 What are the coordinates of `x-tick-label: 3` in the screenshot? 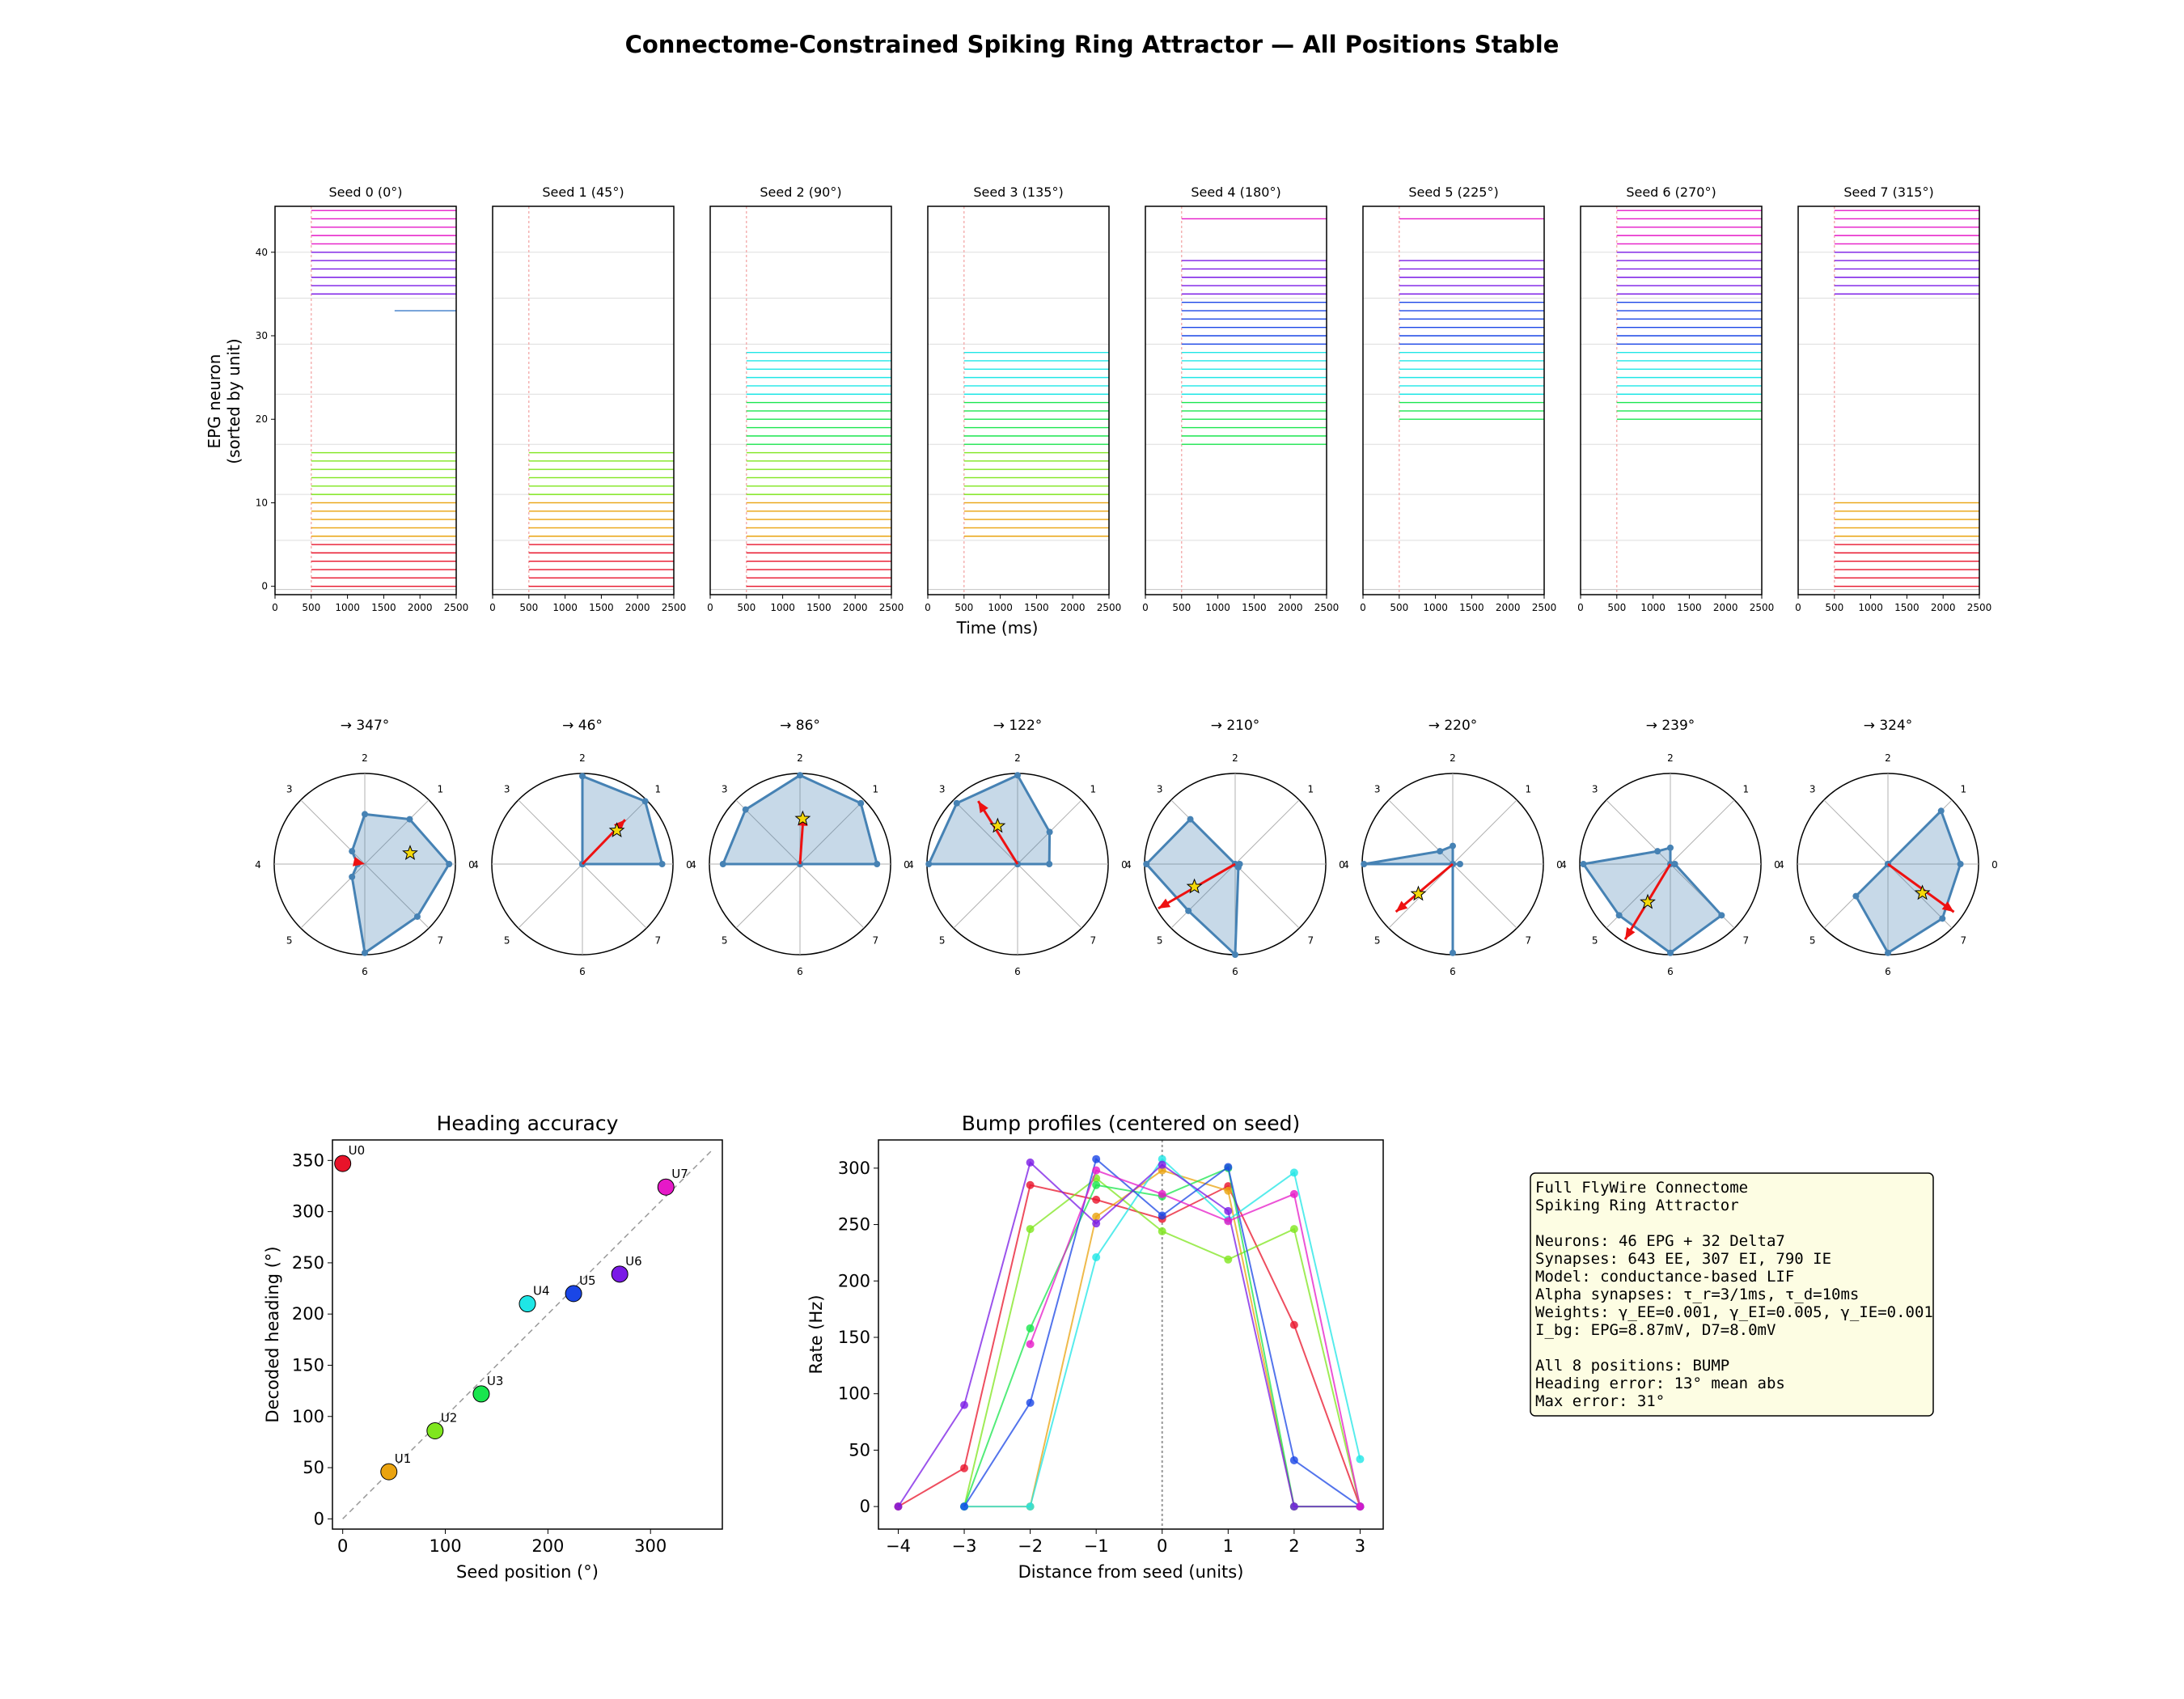 It's located at (1360, 1546).